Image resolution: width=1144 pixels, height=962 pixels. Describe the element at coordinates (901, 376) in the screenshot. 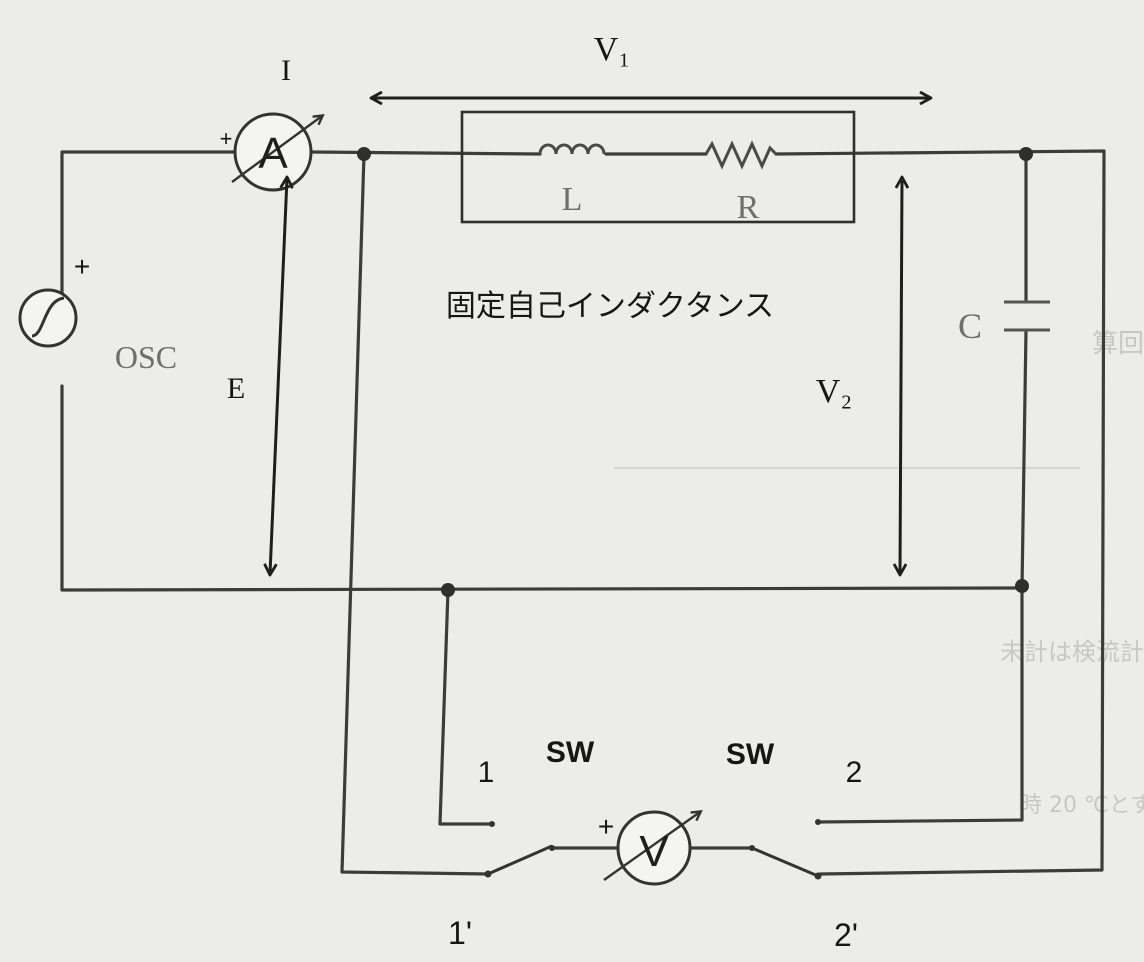

I see `v2-arrow` at that location.